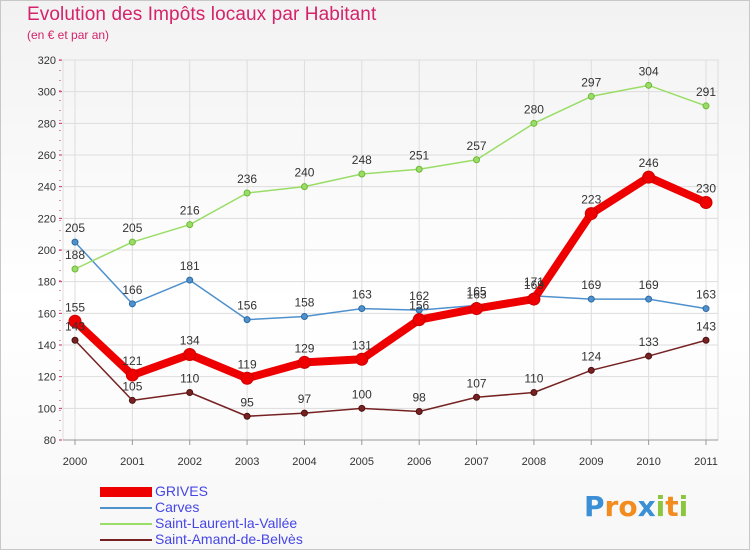  What do you see at coordinates (628, 506) in the screenshot?
I see `logo-letter: o` at bounding box center [628, 506].